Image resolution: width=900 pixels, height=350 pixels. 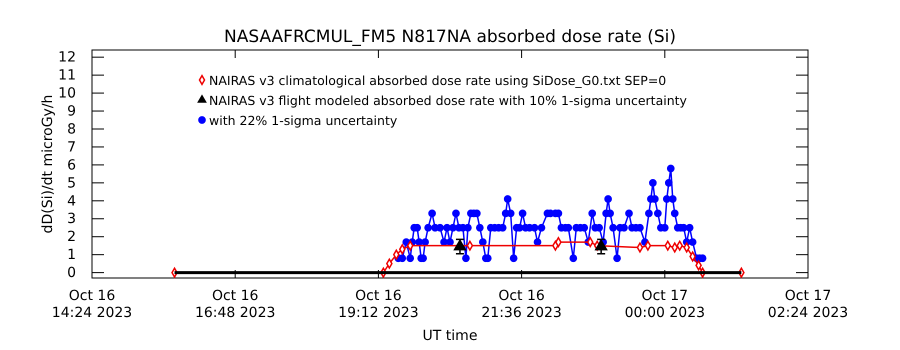 I want to click on legend-label: NAIRAS v3 climatological absorbed dose rate using SiDose_G0.txt SEP=0, so click(x=437, y=80).